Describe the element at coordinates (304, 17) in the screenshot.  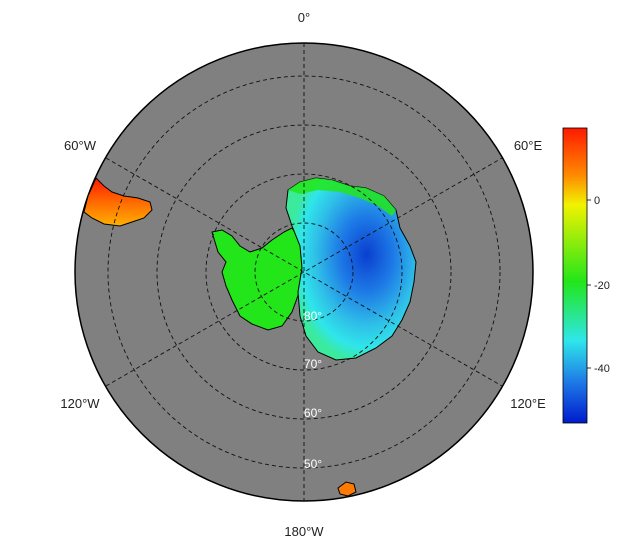
I see `lon-label-top: 0°` at that location.